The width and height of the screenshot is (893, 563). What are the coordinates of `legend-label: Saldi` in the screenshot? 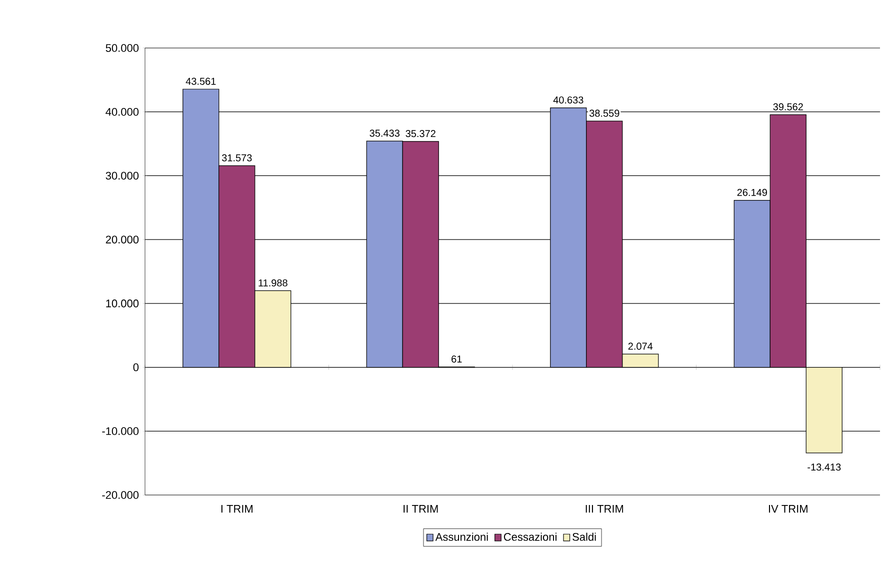 It's located at (584, 536).